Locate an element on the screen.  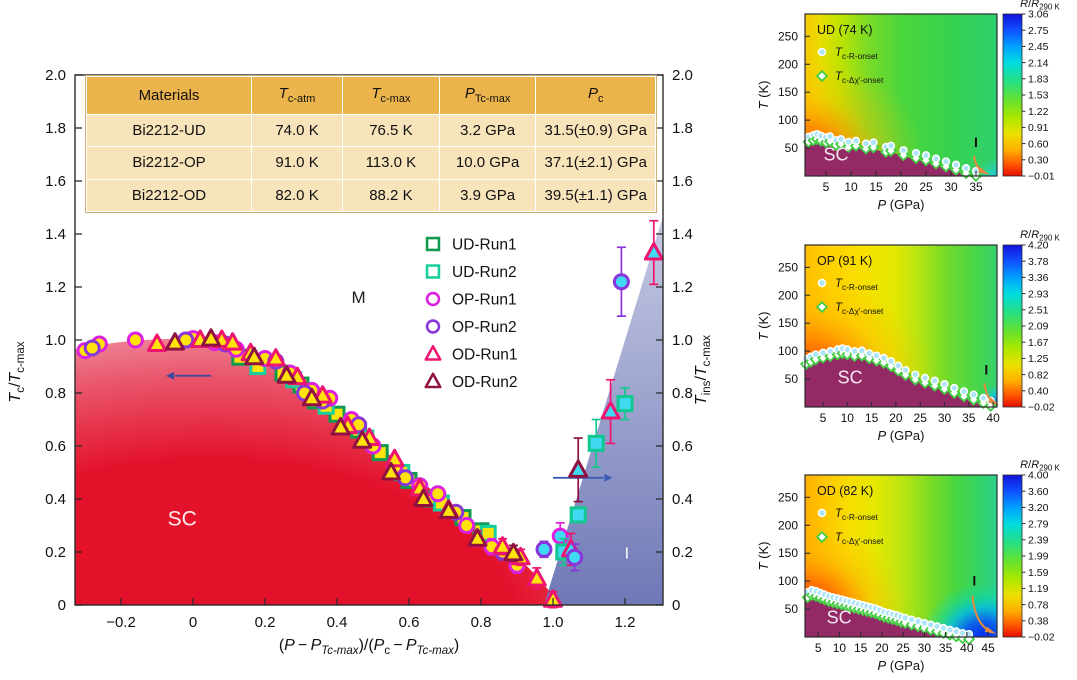
svg-text: 3.78 is located at coordinates (1038, 262).